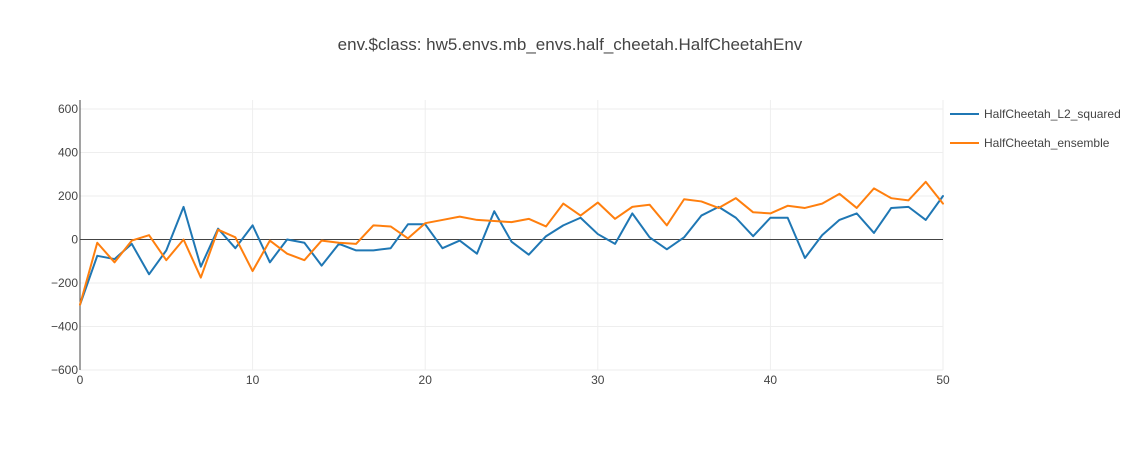 This screenshot has height=450, width=1140. I want to click on y-tick-label: −200, so click(64, 283).